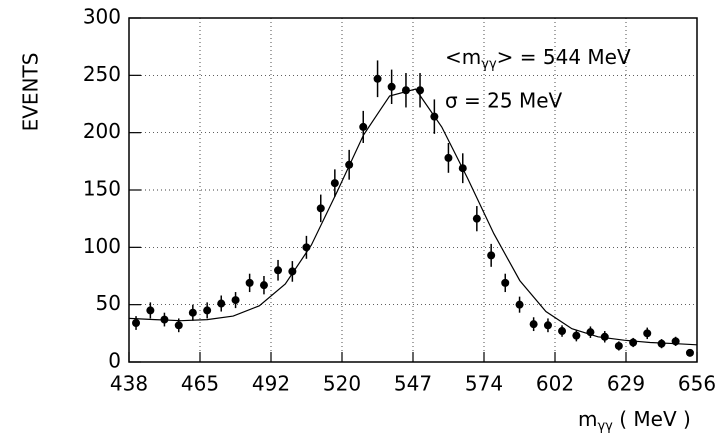 The height and width of the screenshot is (443, 720). Describe the element at coordinates (114, 361) in the screenshot. I see `y-tick-label: 0` at that location.